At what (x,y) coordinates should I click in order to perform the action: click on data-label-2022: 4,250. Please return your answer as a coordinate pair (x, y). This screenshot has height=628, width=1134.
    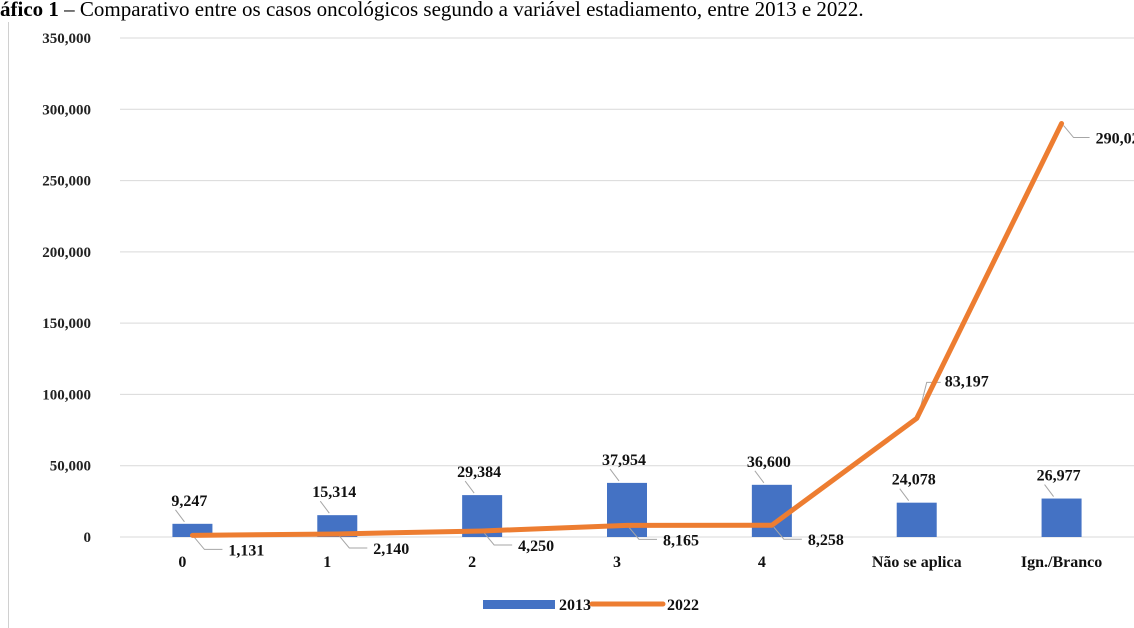
    Looking at the image, I should click on (536, 546).